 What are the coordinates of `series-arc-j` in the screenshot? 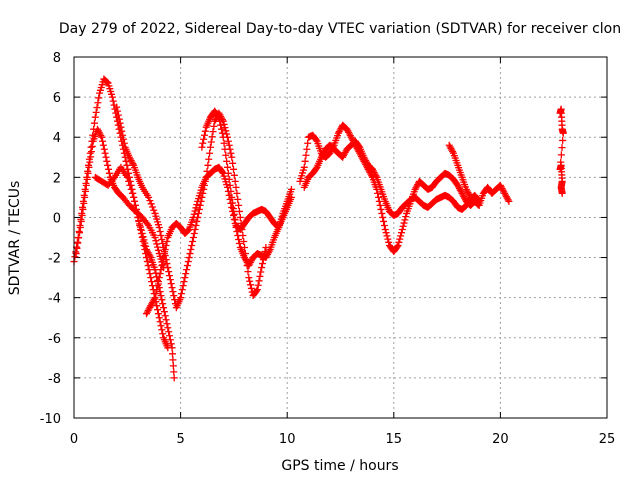 It's located at (561, 151).